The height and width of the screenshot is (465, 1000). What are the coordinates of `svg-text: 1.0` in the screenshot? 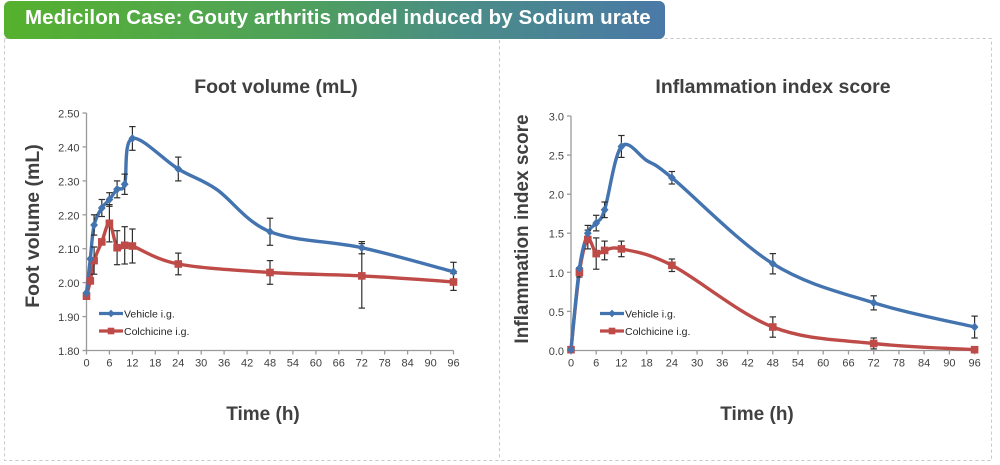 It's located at (556, 274).